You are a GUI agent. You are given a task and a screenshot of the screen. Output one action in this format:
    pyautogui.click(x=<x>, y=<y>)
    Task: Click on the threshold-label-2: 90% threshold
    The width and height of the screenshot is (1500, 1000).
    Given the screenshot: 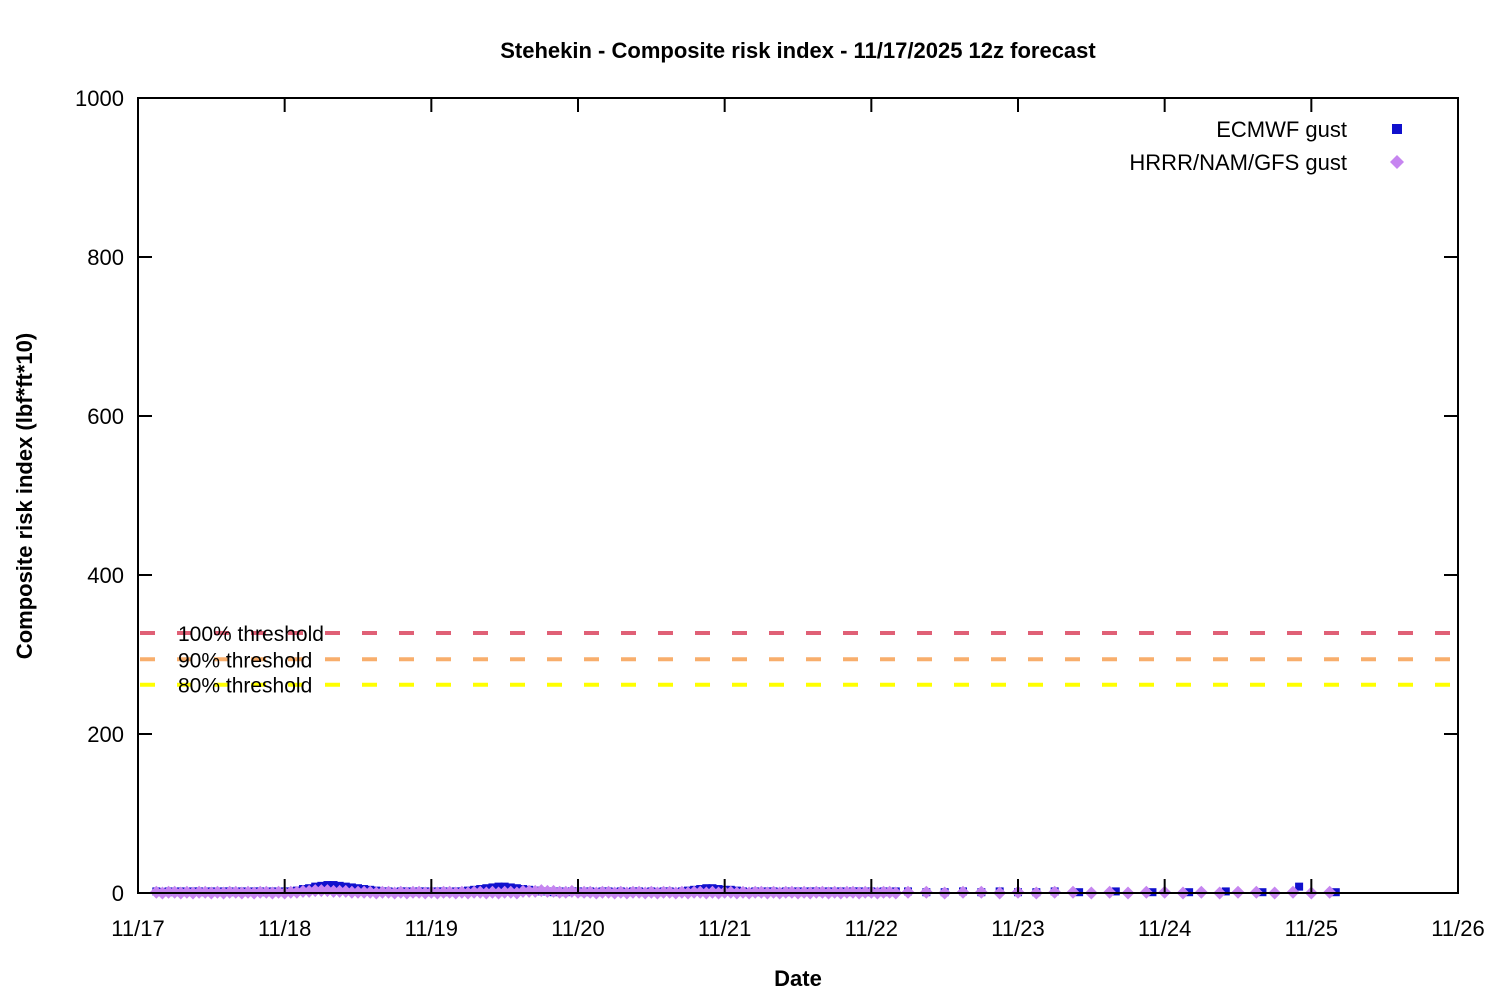 What is the action you would take?
    pyautogui.click(x=245, y=660)
    